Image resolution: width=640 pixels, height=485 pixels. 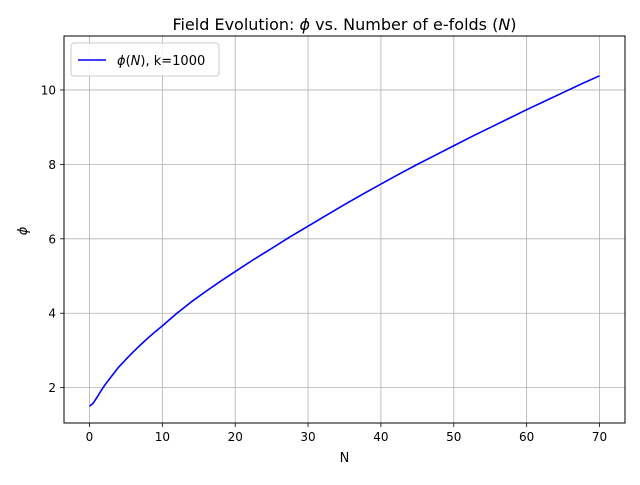 What do you see at coordinates (235, 437) in the screenshot?
I see `x-tick-label: 20` at bounding box center [235, 437].